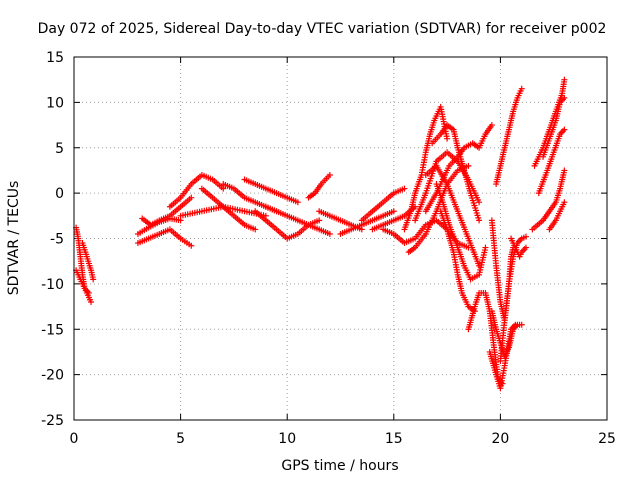 This screenshot has height=484, width=640. What do you see at coordinates (14, 238) in the screenshot?
I see `y-axis-label: SDTVAR / TECUs` at bounding box center [14, 238].